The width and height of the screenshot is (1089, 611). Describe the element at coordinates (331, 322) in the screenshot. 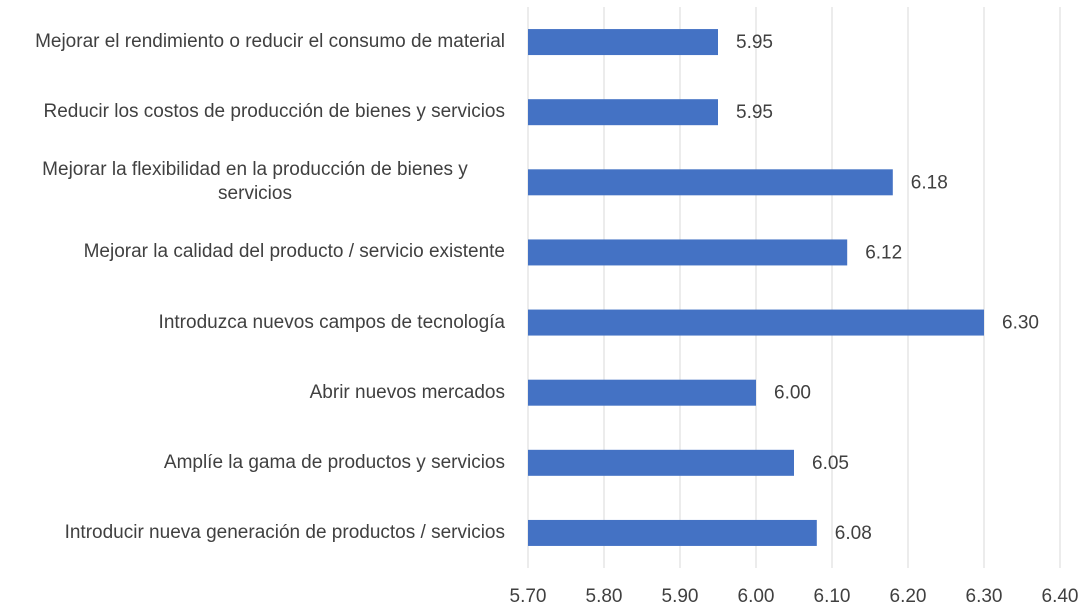

I see `category-label: Introduzca nuevos campos de tecnología` at that location.